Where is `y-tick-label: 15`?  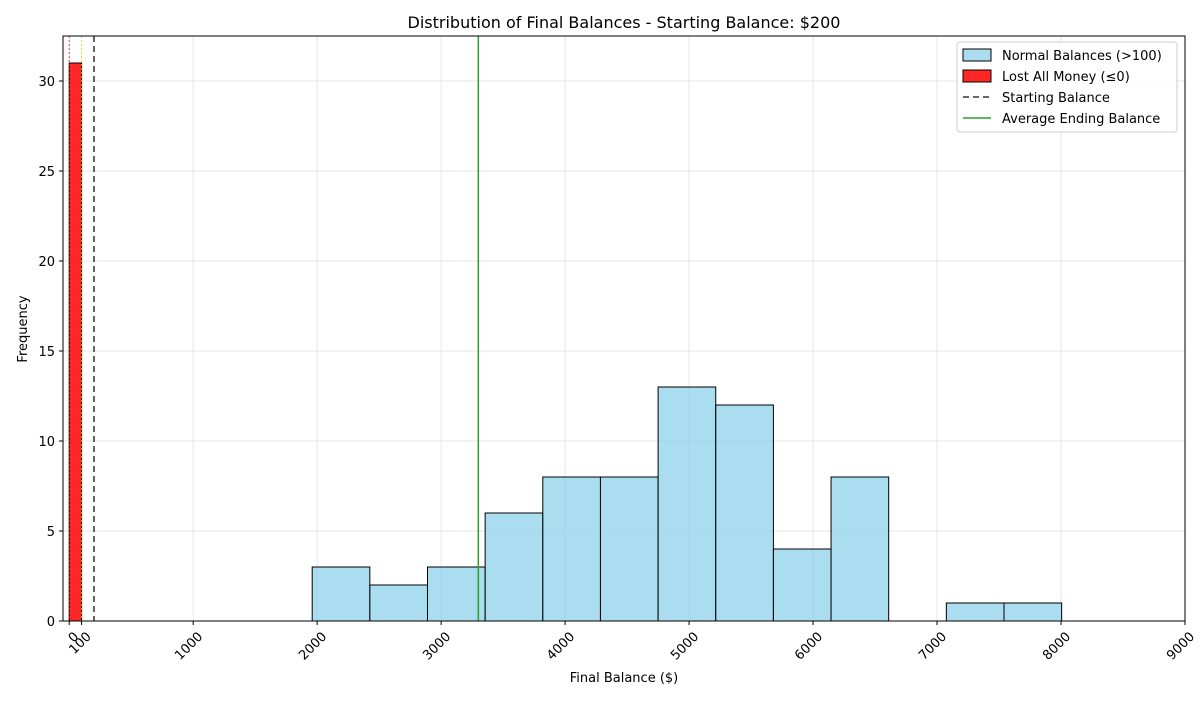
y-tick-label: 15 is located at coordinates (46, 352).